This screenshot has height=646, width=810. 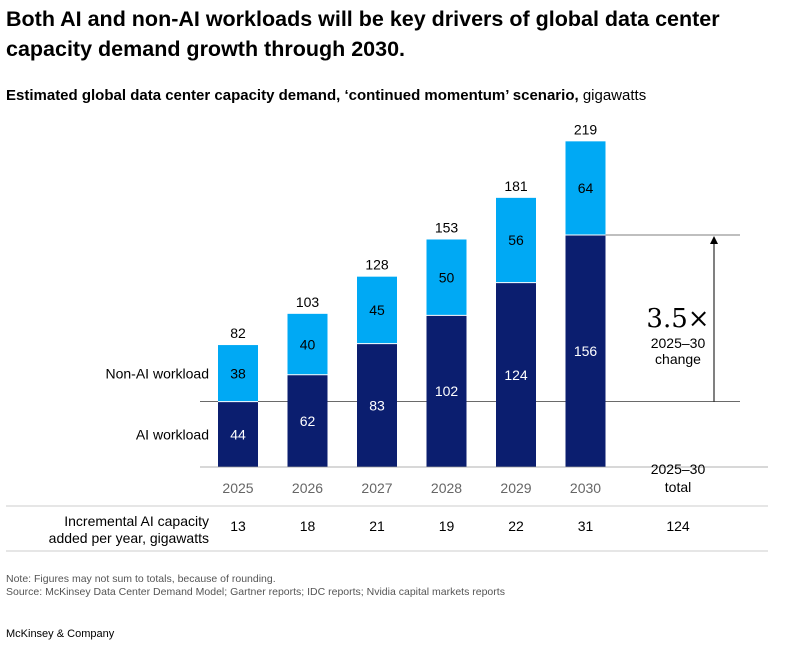 I want to click on bar-non-ai-2026, so click(x=307, y=344).